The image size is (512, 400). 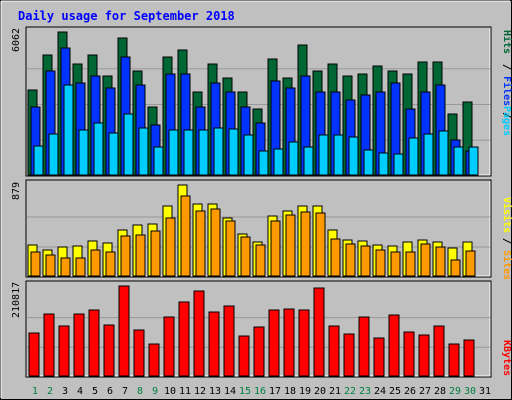 I want to click on day-label: 21, so click(x=335, y=391).